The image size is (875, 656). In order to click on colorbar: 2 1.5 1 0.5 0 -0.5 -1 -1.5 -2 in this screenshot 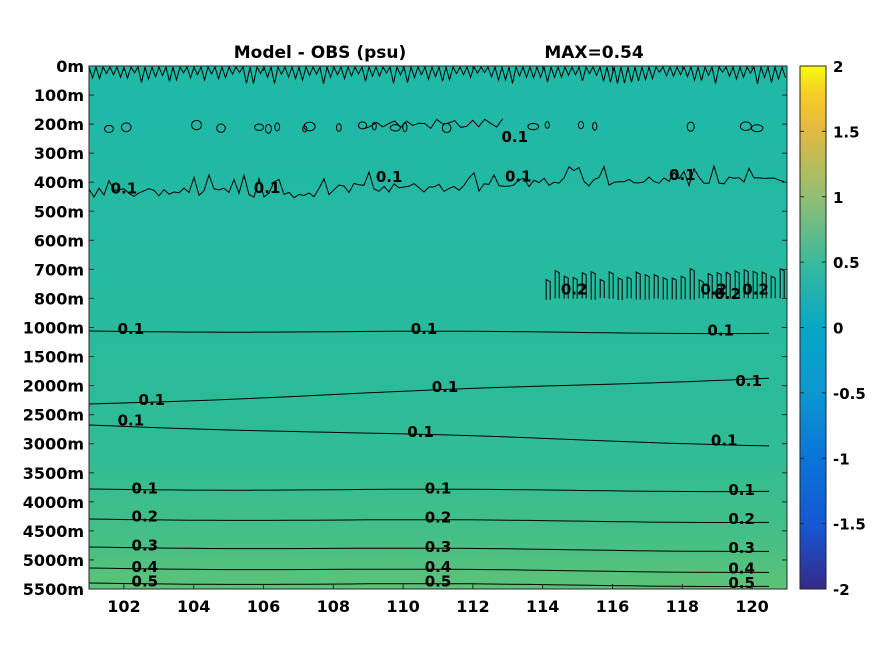, I will do `click(832, 328)`.